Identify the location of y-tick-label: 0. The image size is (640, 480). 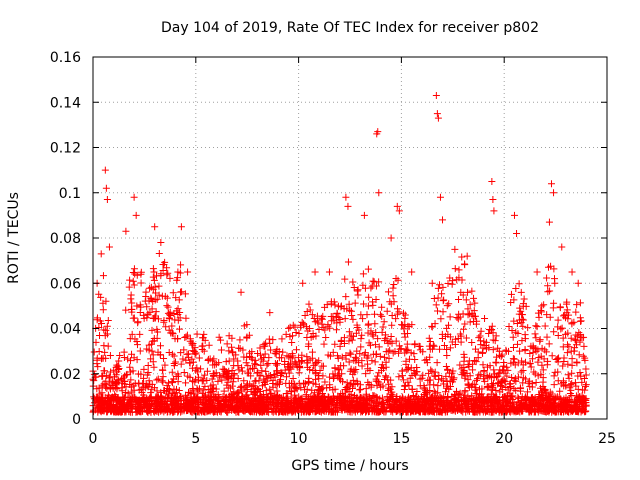
(76, 420).